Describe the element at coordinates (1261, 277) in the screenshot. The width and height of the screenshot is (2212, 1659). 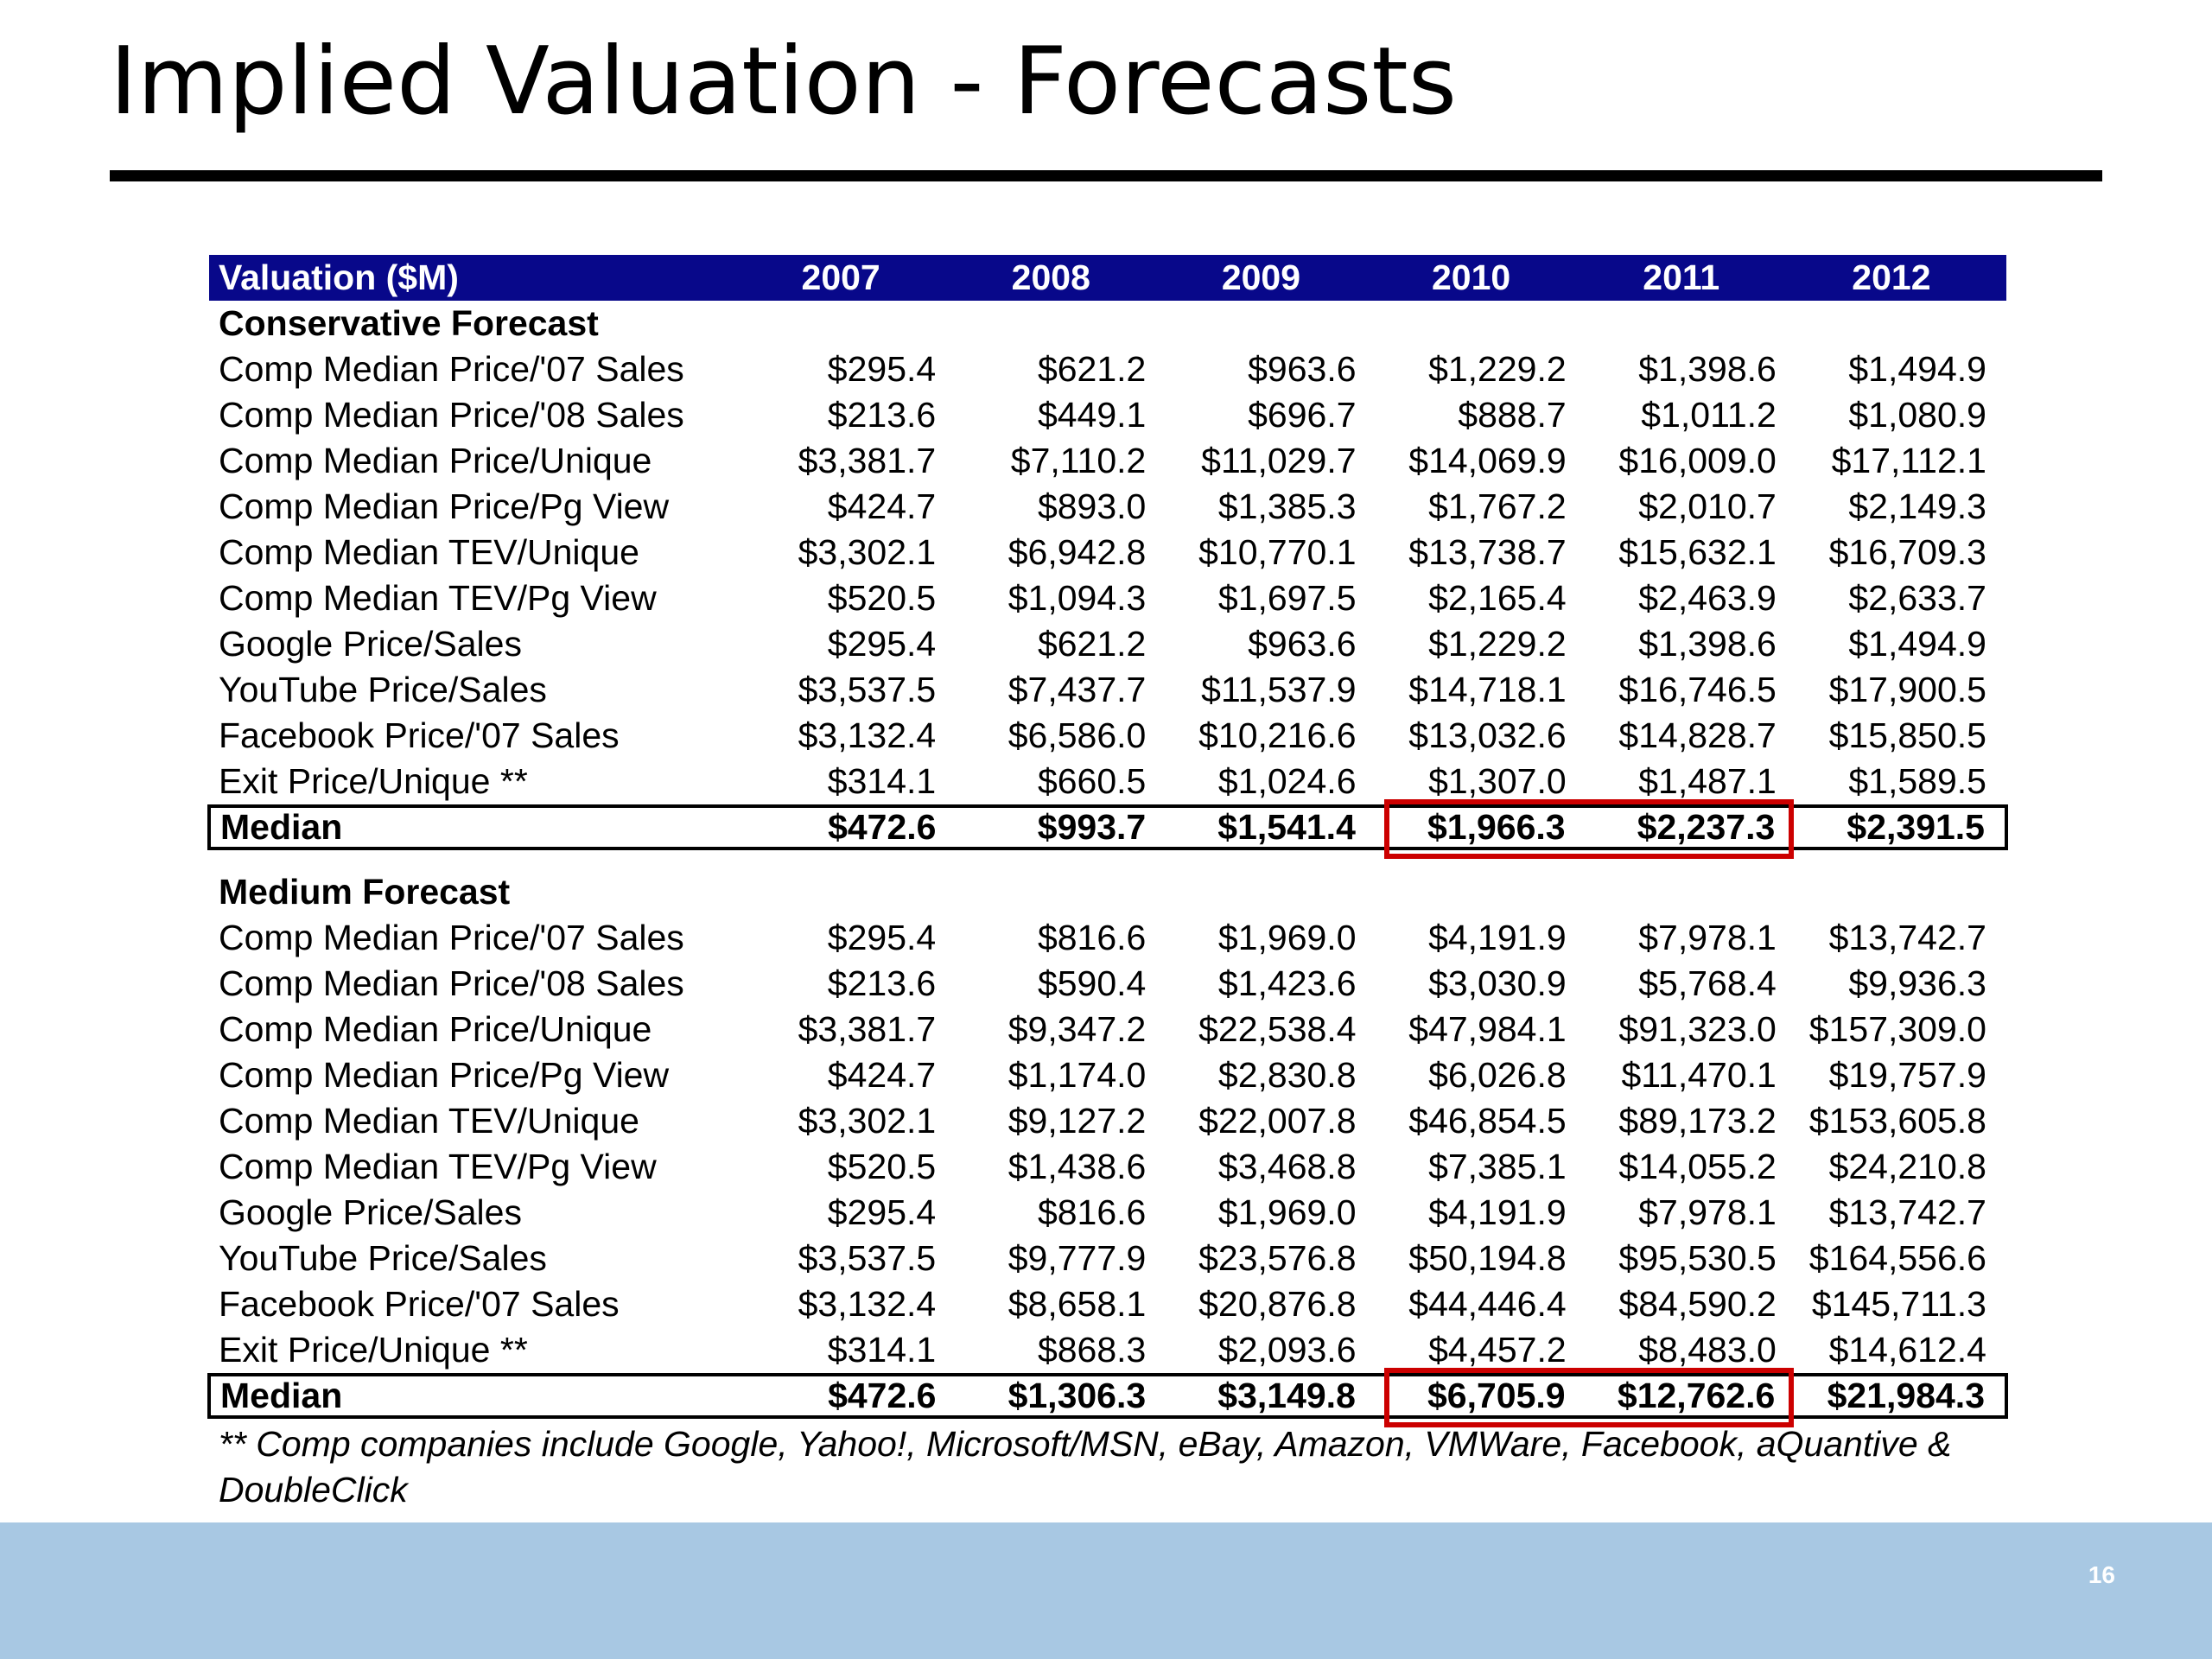
I see `header-year: 2009` at that location.